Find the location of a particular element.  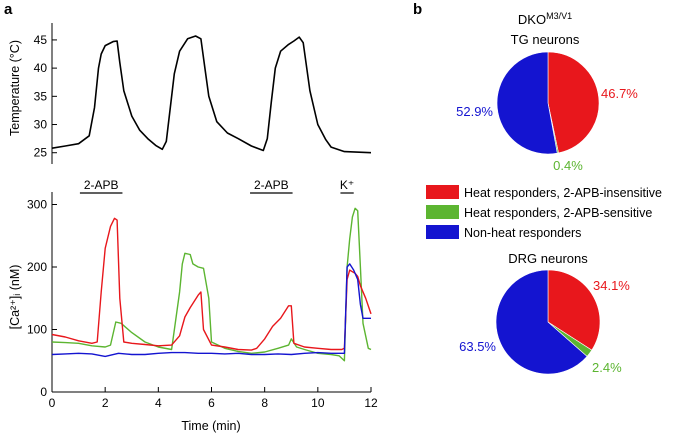

temperature-y-tick-label: 30 is located at coordinates (41, 125).